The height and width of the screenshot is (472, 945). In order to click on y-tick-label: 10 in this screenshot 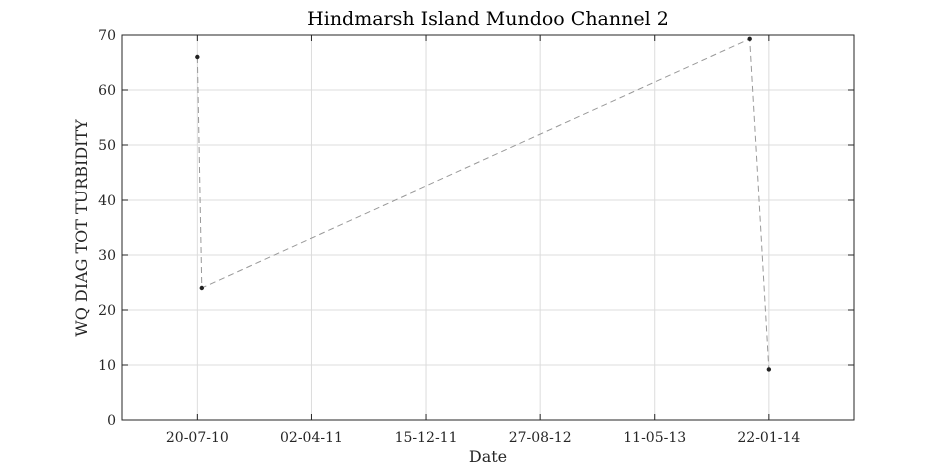, I will do `click(107, 366)`.